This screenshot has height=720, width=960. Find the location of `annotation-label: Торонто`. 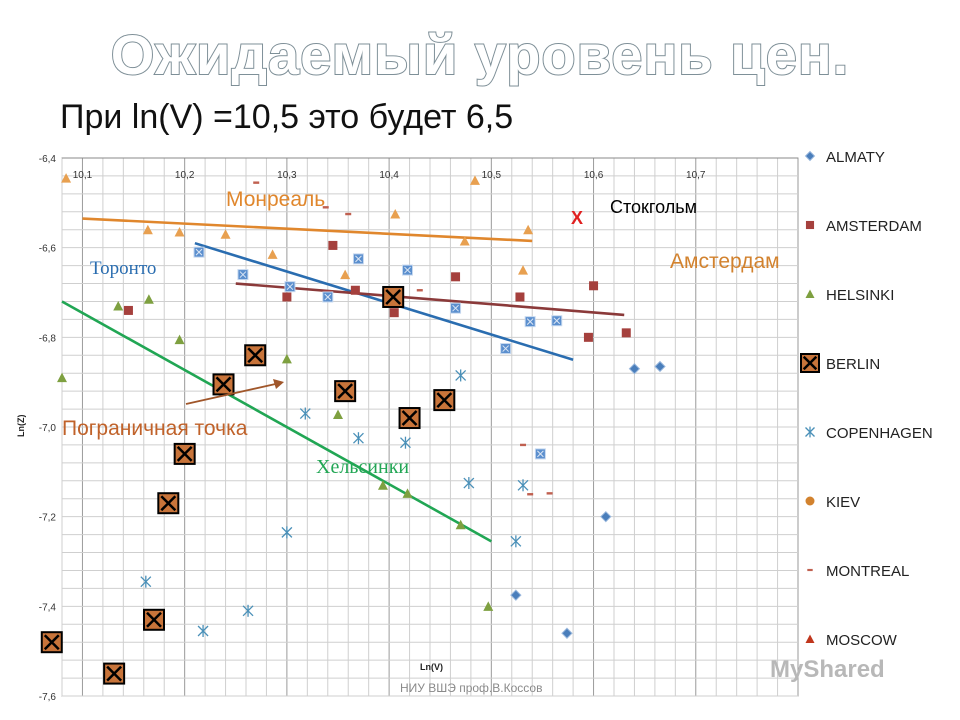

annotation-label: Торонто is located at coordinates (123, 268).